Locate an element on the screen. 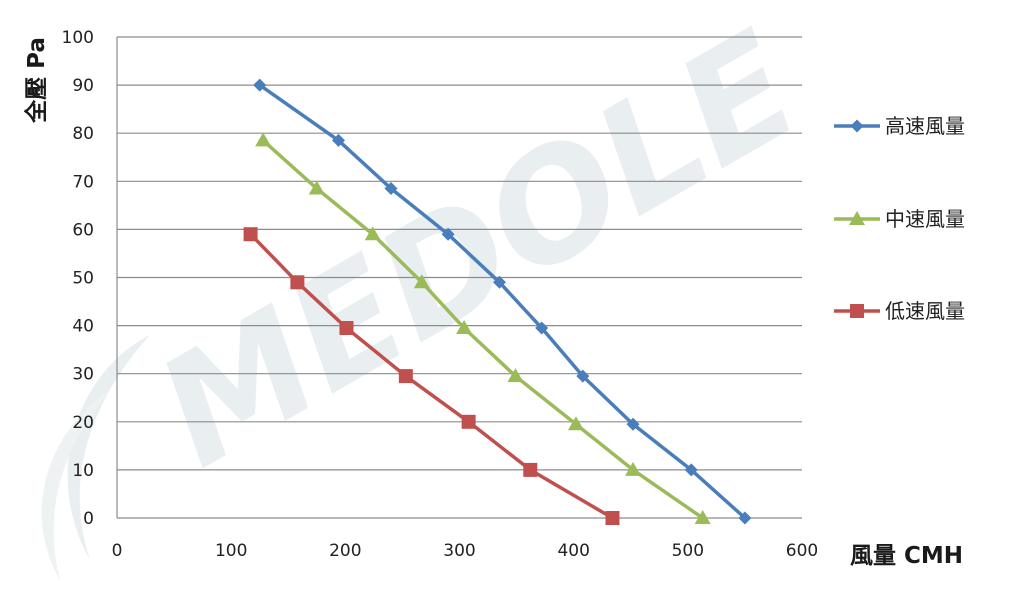 This screenshot has height=602, width=1034. y-tick-label-30: 30 is located at coordinates (83, 375).